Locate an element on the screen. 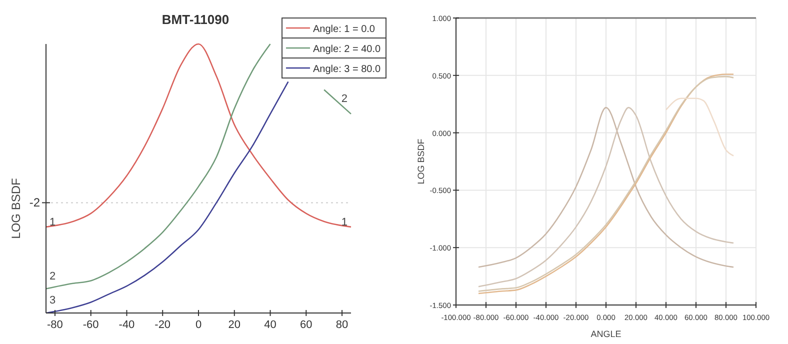 The image size is (788, 344). legend-label: Angle: 3 = 80.0 is located at coordinates (347, 69).